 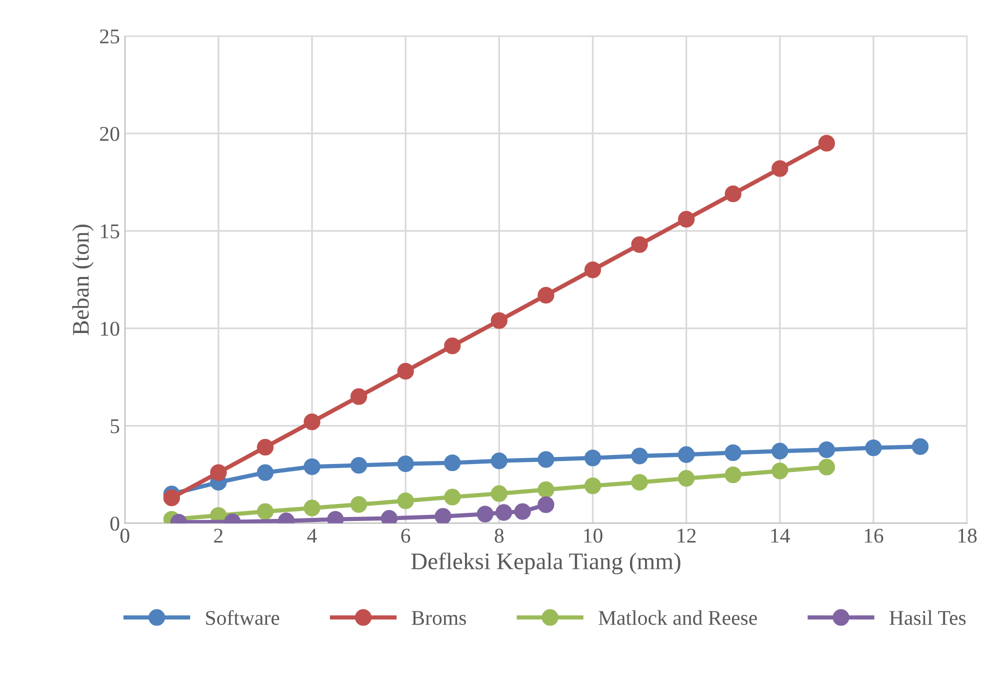 What do you see at coordinates (593, 535) in the screenshot?
I see `x-tick-label: 10` at bounding box center [593, 535].